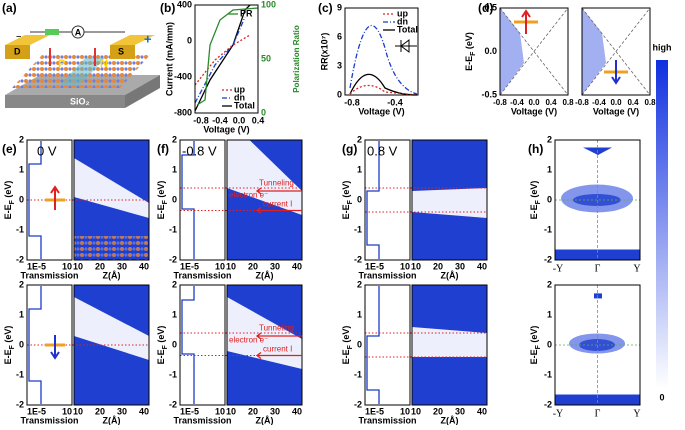 The height and width of the screenshot is (430, 685). Describe the element at coordinates (169, 59) in the screenshot. I see `label: Current (mA/mm)` at that location.